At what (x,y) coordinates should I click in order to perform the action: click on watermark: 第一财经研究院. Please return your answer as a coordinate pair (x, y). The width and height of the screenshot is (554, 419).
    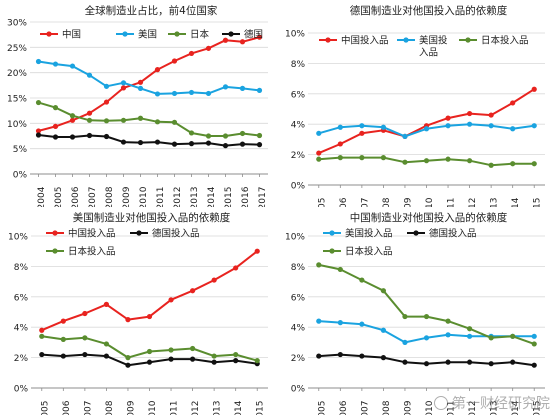
    Looking at the image, I should click on (492, 403).